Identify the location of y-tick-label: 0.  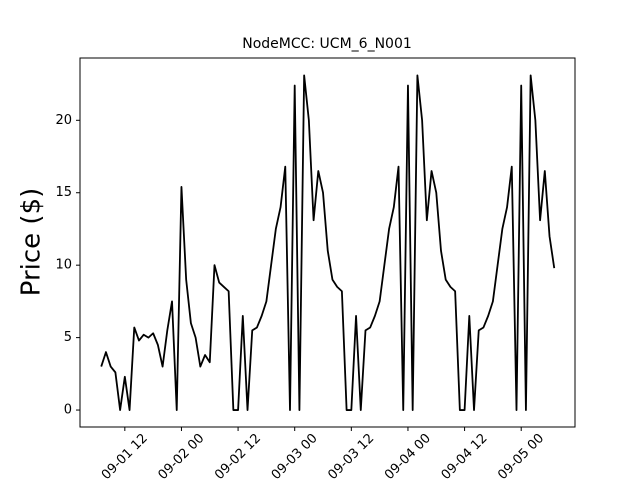
(68, 410).